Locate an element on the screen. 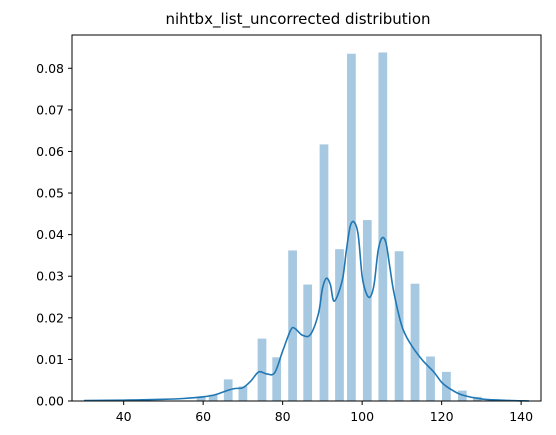 This screenshot has width=556, height=435. y-tick-label: 0.00 is located at coordinates (50, 401).